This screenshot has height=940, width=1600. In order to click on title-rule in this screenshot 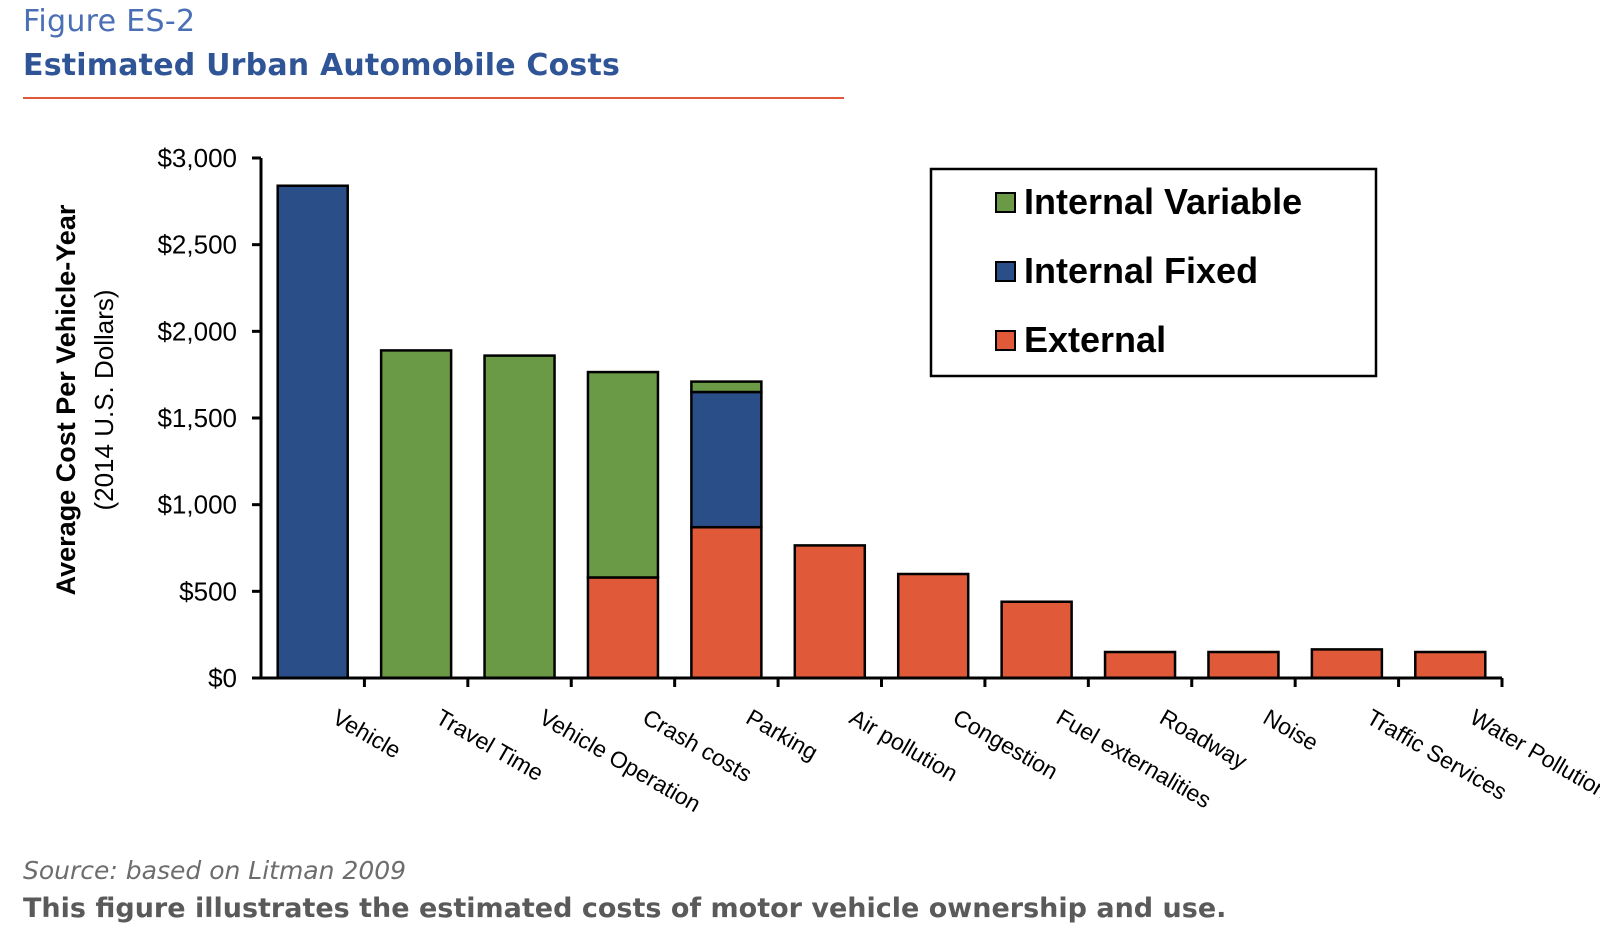, I will do `click(433, 98)`.